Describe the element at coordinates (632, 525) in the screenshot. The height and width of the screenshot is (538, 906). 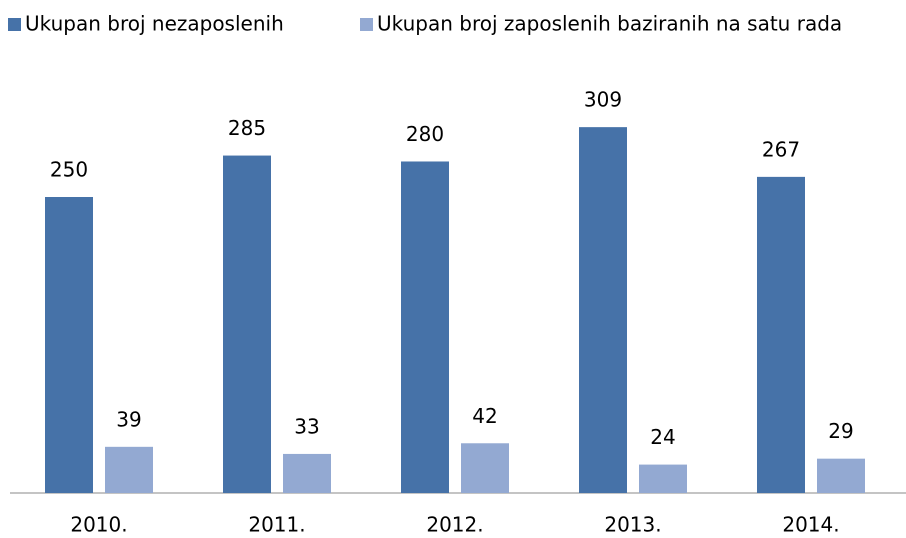
I see `x-tick-label: 2013.` at that location.